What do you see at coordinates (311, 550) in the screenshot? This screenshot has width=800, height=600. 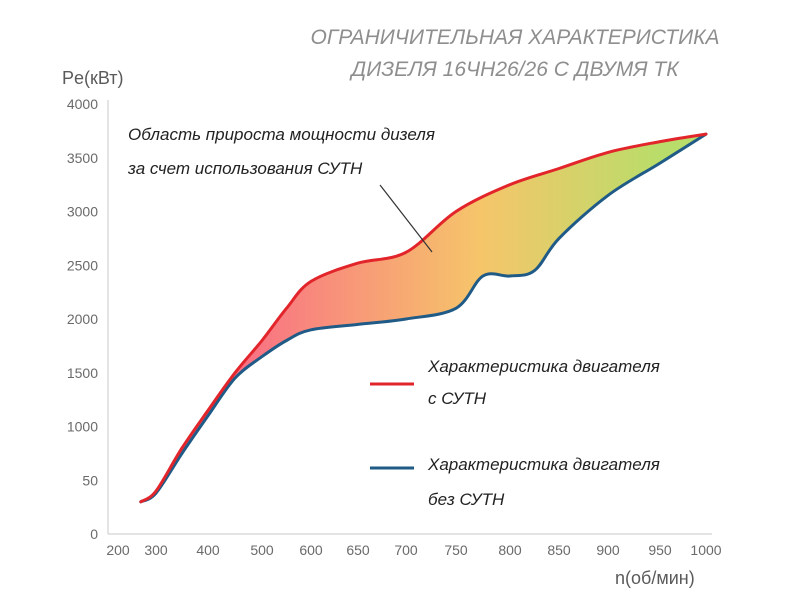 I see `x-tick-label: 600` at bounding box center [311, 550].